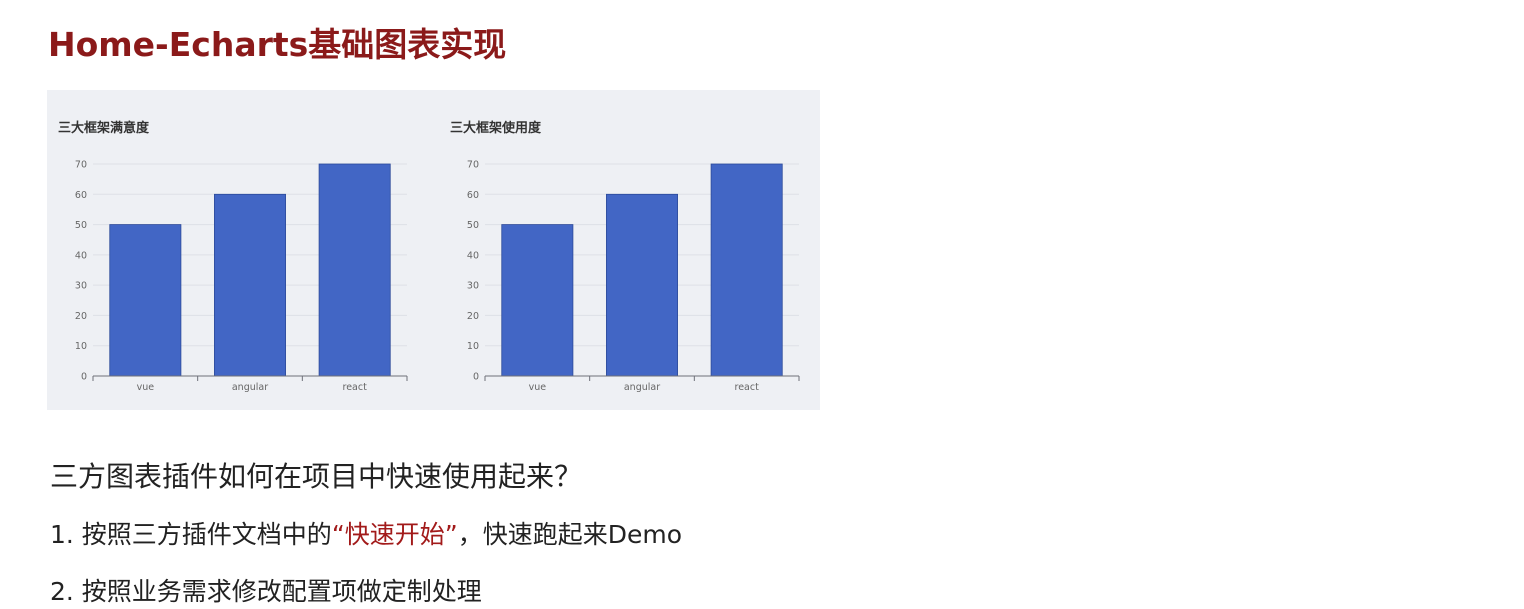 The image size is (1524, 609). What do you see at coordinates (537, 300) in the screenshot?
I see `chart-2-bar-vue` at bounding box center [537, 300].